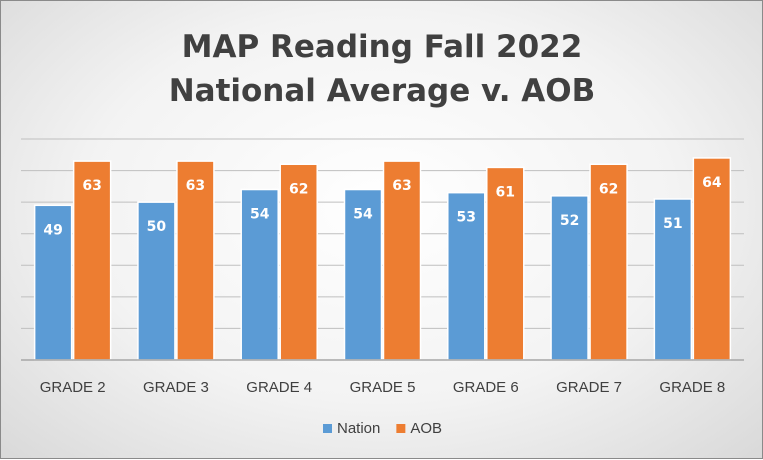 This screenshot has height=460, width=763. What do you see at coordinates (486, 387) in the screenshot?
I see `x-tick-label: GRADE 6` at bounding box center [486, 387].